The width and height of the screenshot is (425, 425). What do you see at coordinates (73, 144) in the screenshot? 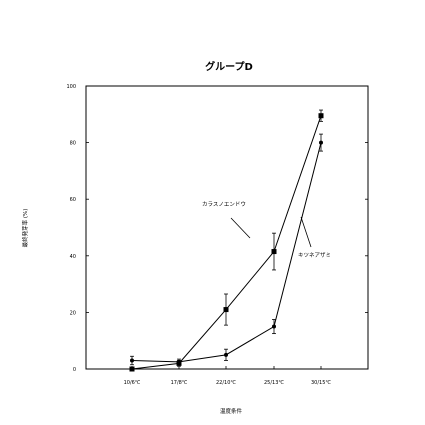
I see `y-tick-label: 80` at bounding box center [73, 144].